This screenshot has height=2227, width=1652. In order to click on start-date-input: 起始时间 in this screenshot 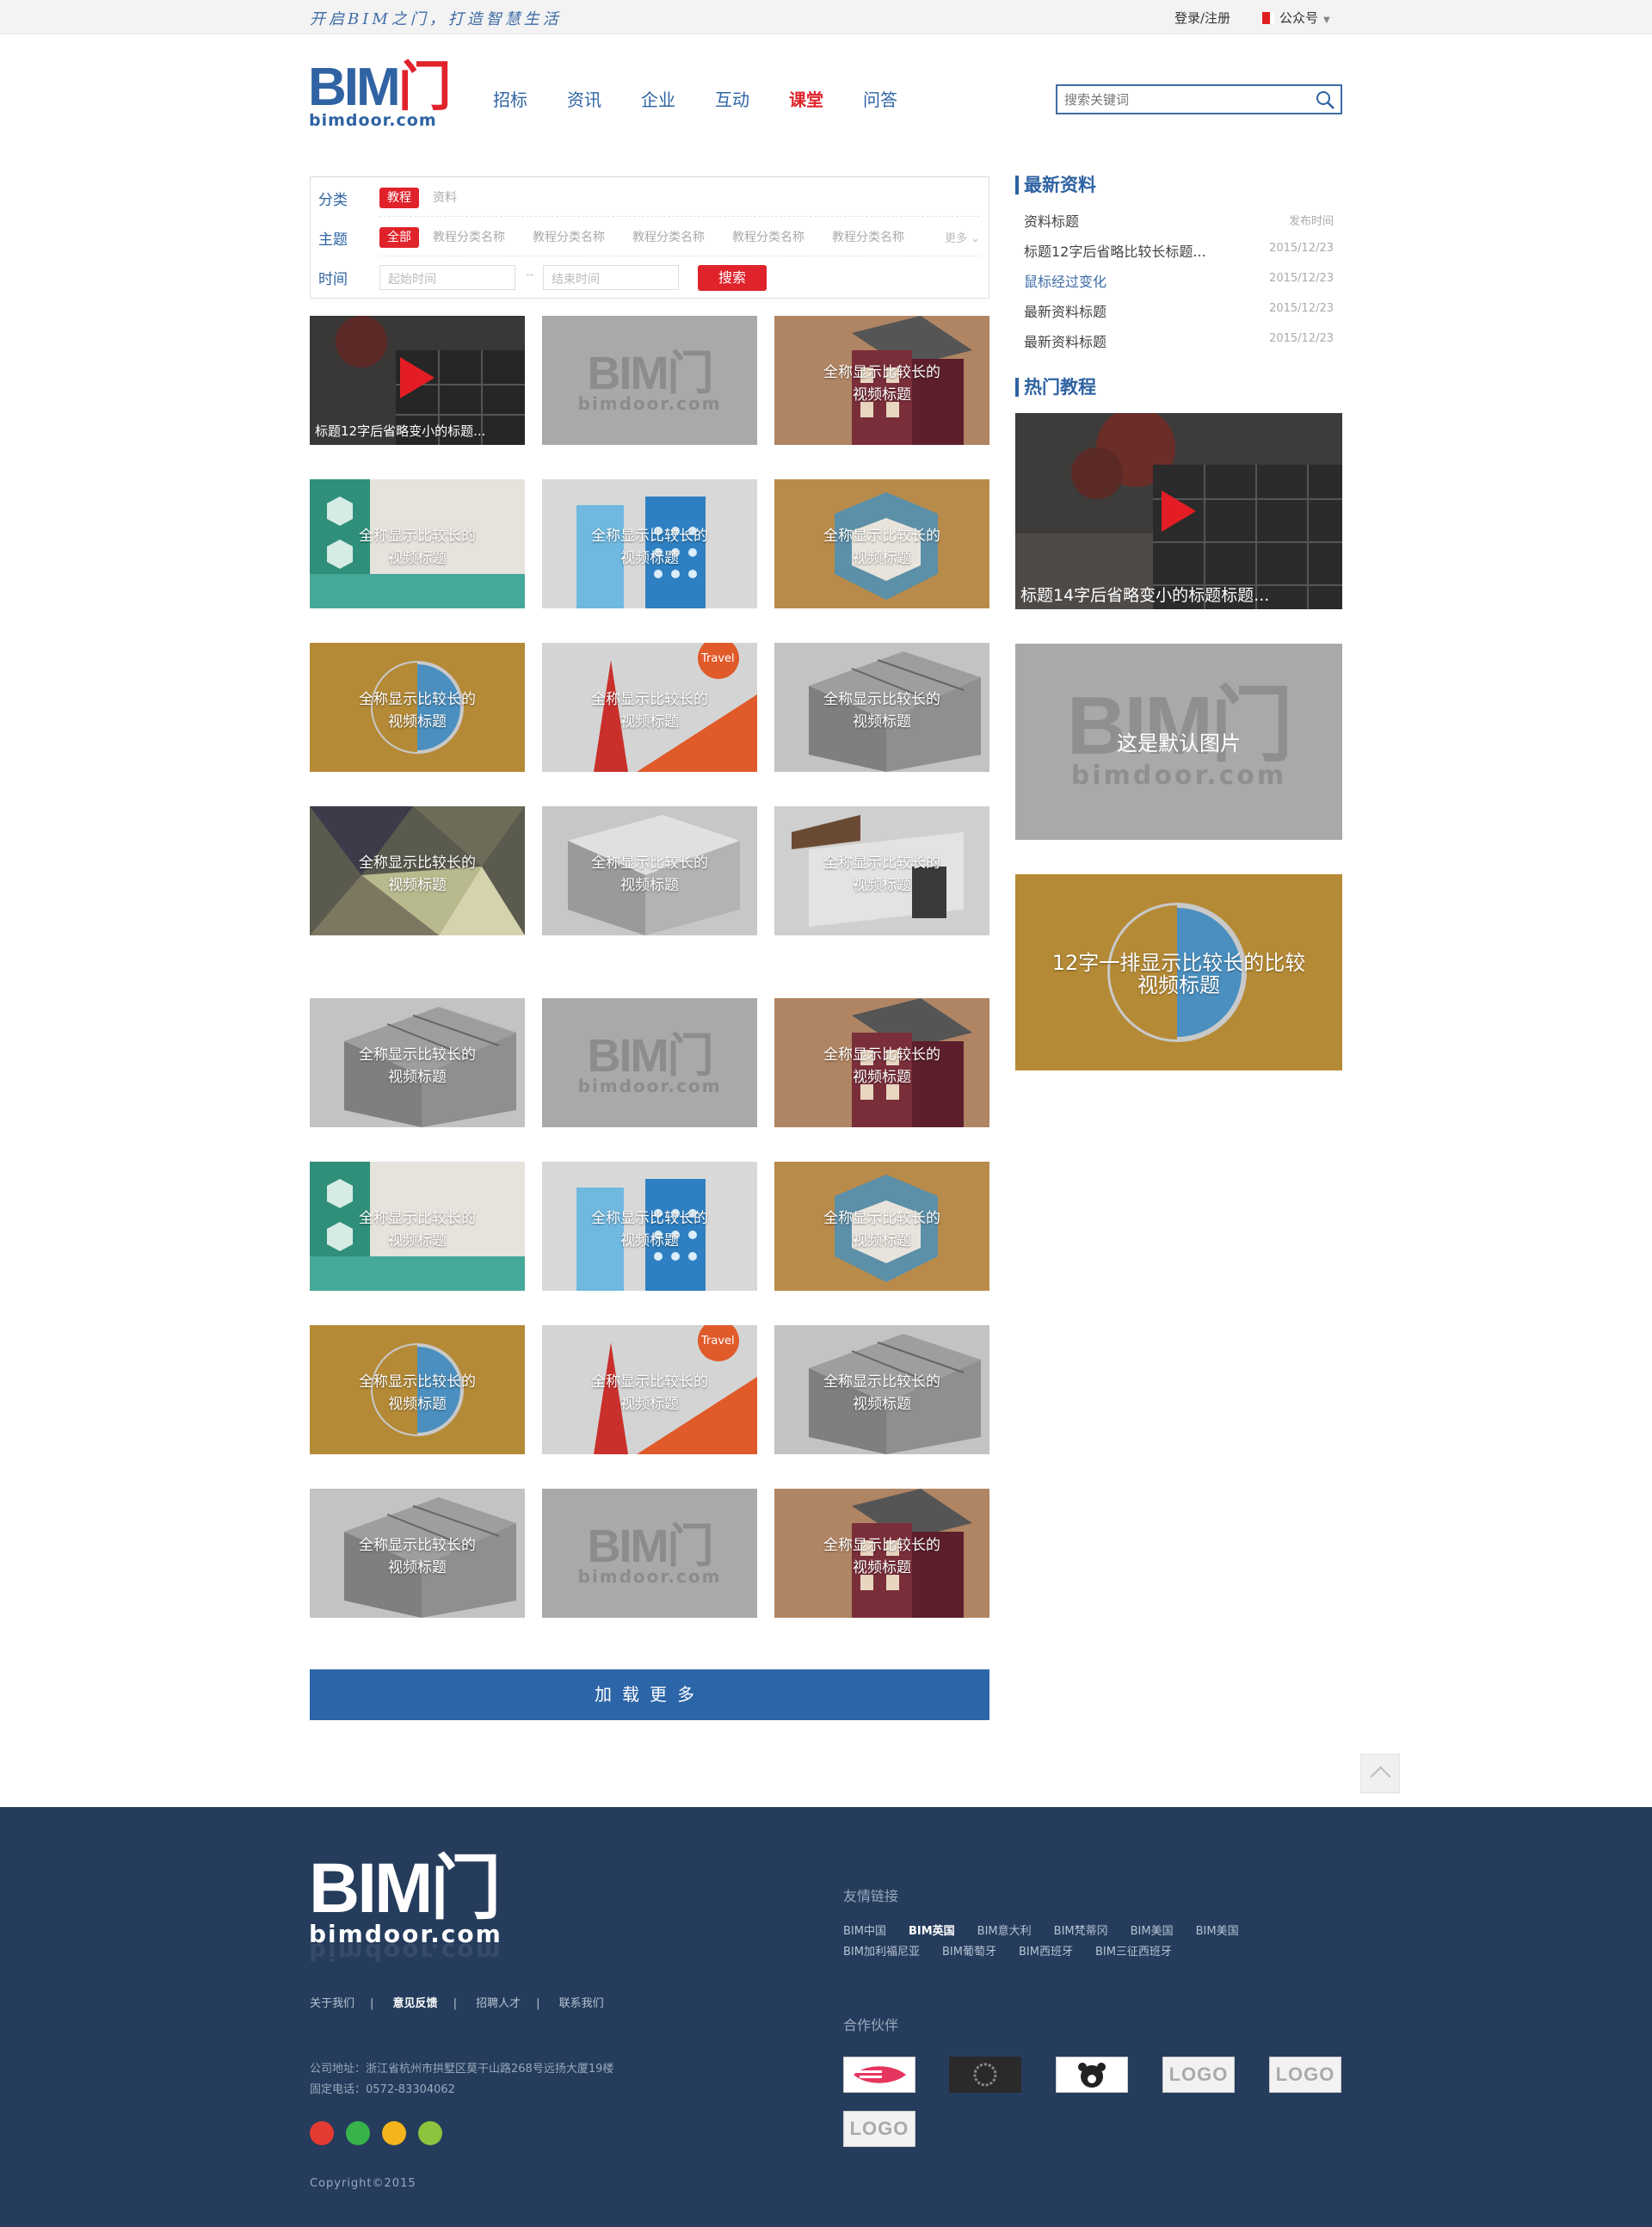, I will do `click(447, 278)`.